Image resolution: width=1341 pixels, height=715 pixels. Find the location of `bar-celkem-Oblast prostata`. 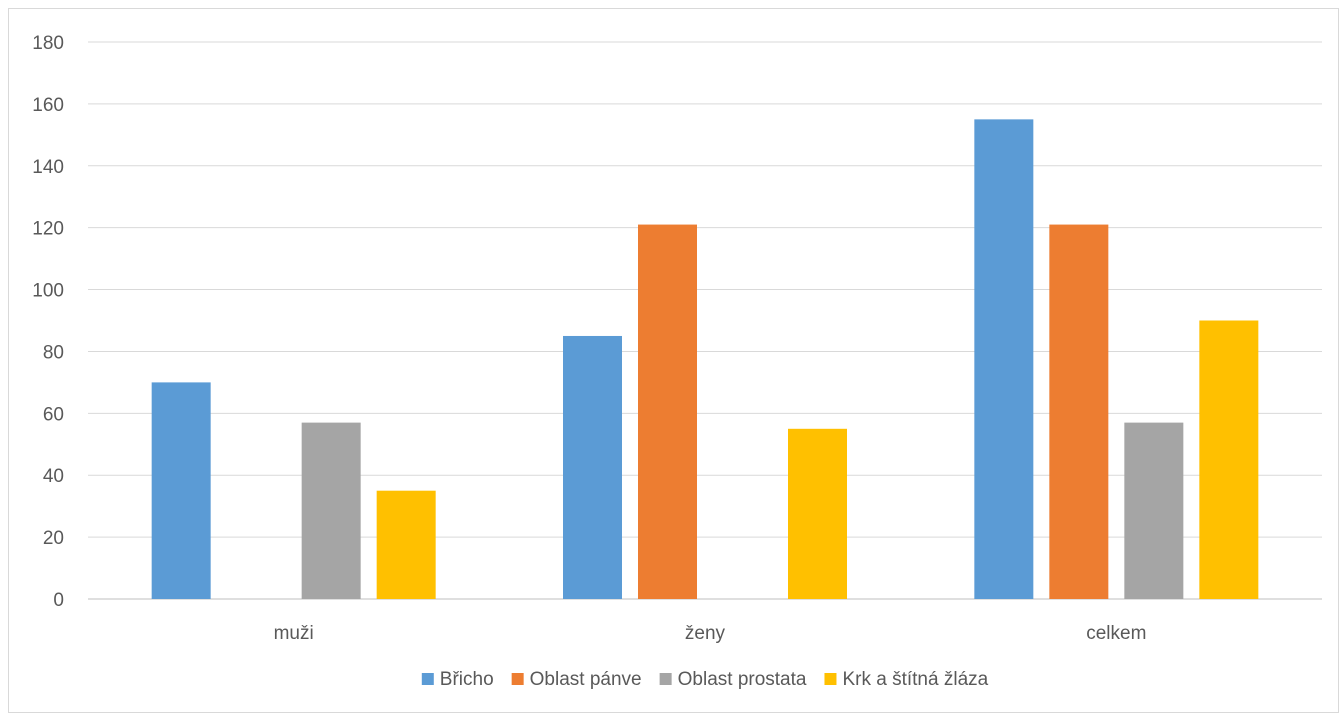

bar-celkem-Oblast prostata is located at coordinates (1154, 510).